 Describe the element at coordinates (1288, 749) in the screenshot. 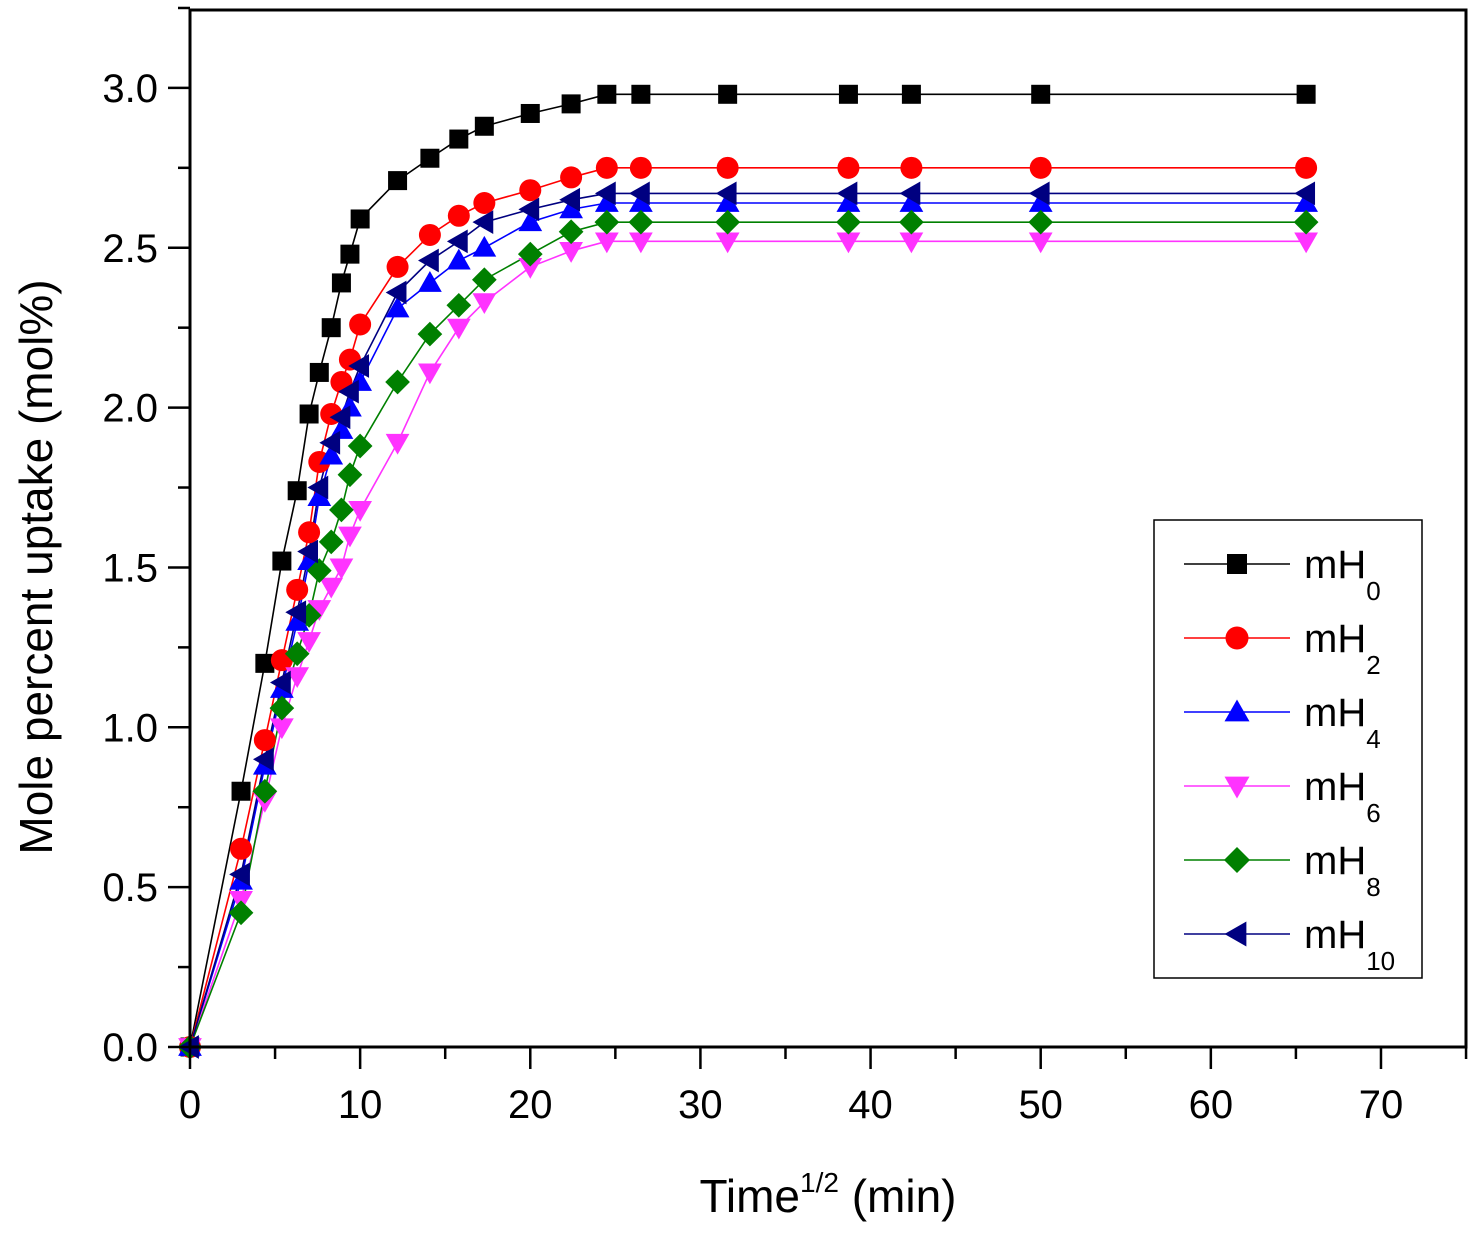

I see `legend-box` at that location.